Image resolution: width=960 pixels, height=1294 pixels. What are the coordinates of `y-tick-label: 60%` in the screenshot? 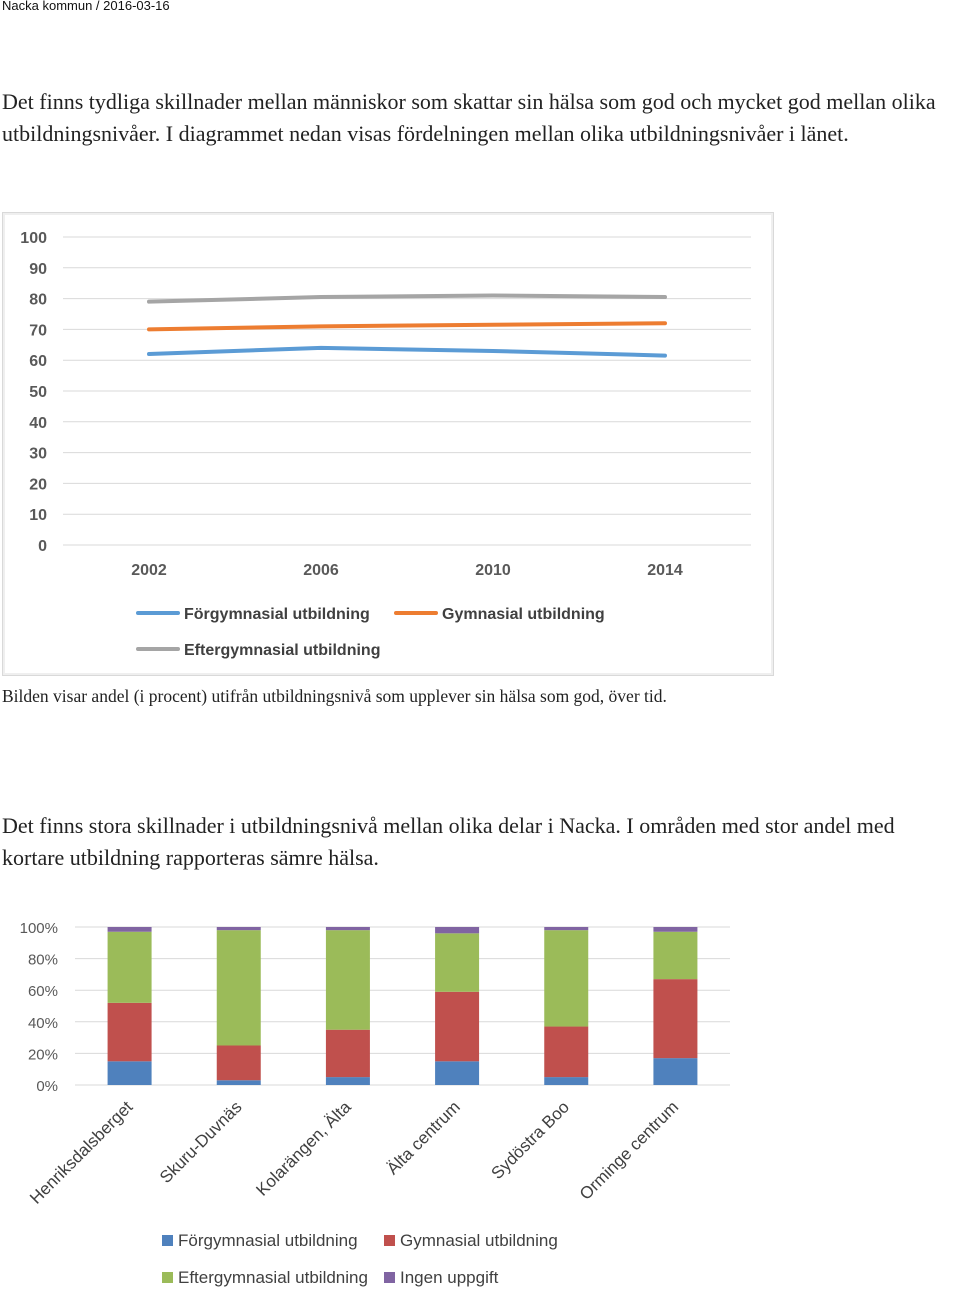 It's located at (43, 991).